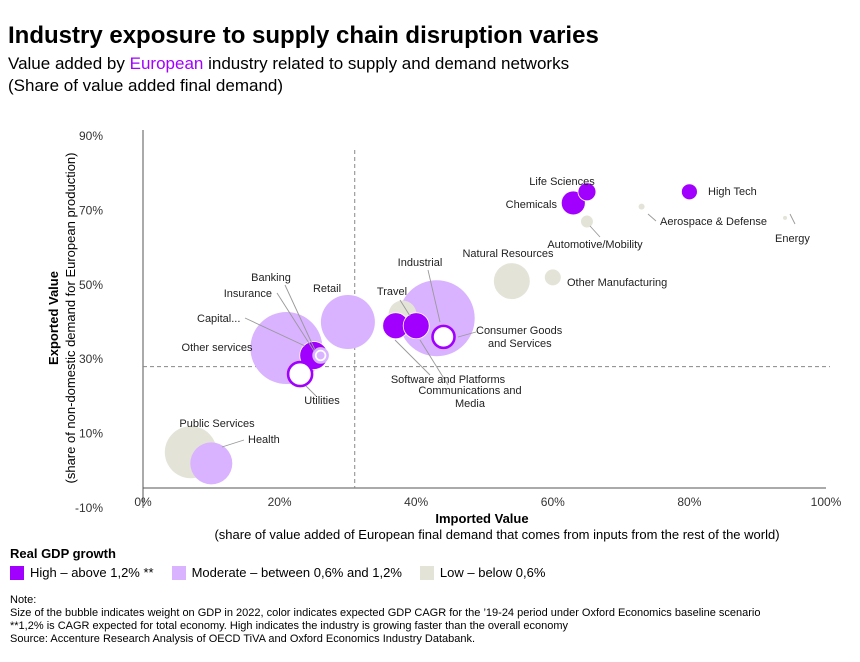 This screenshot has height=662, width=860. Describe the element at coordinates (689, 502) in the screenshot. I see `x-tick-label: 80%` at that location.